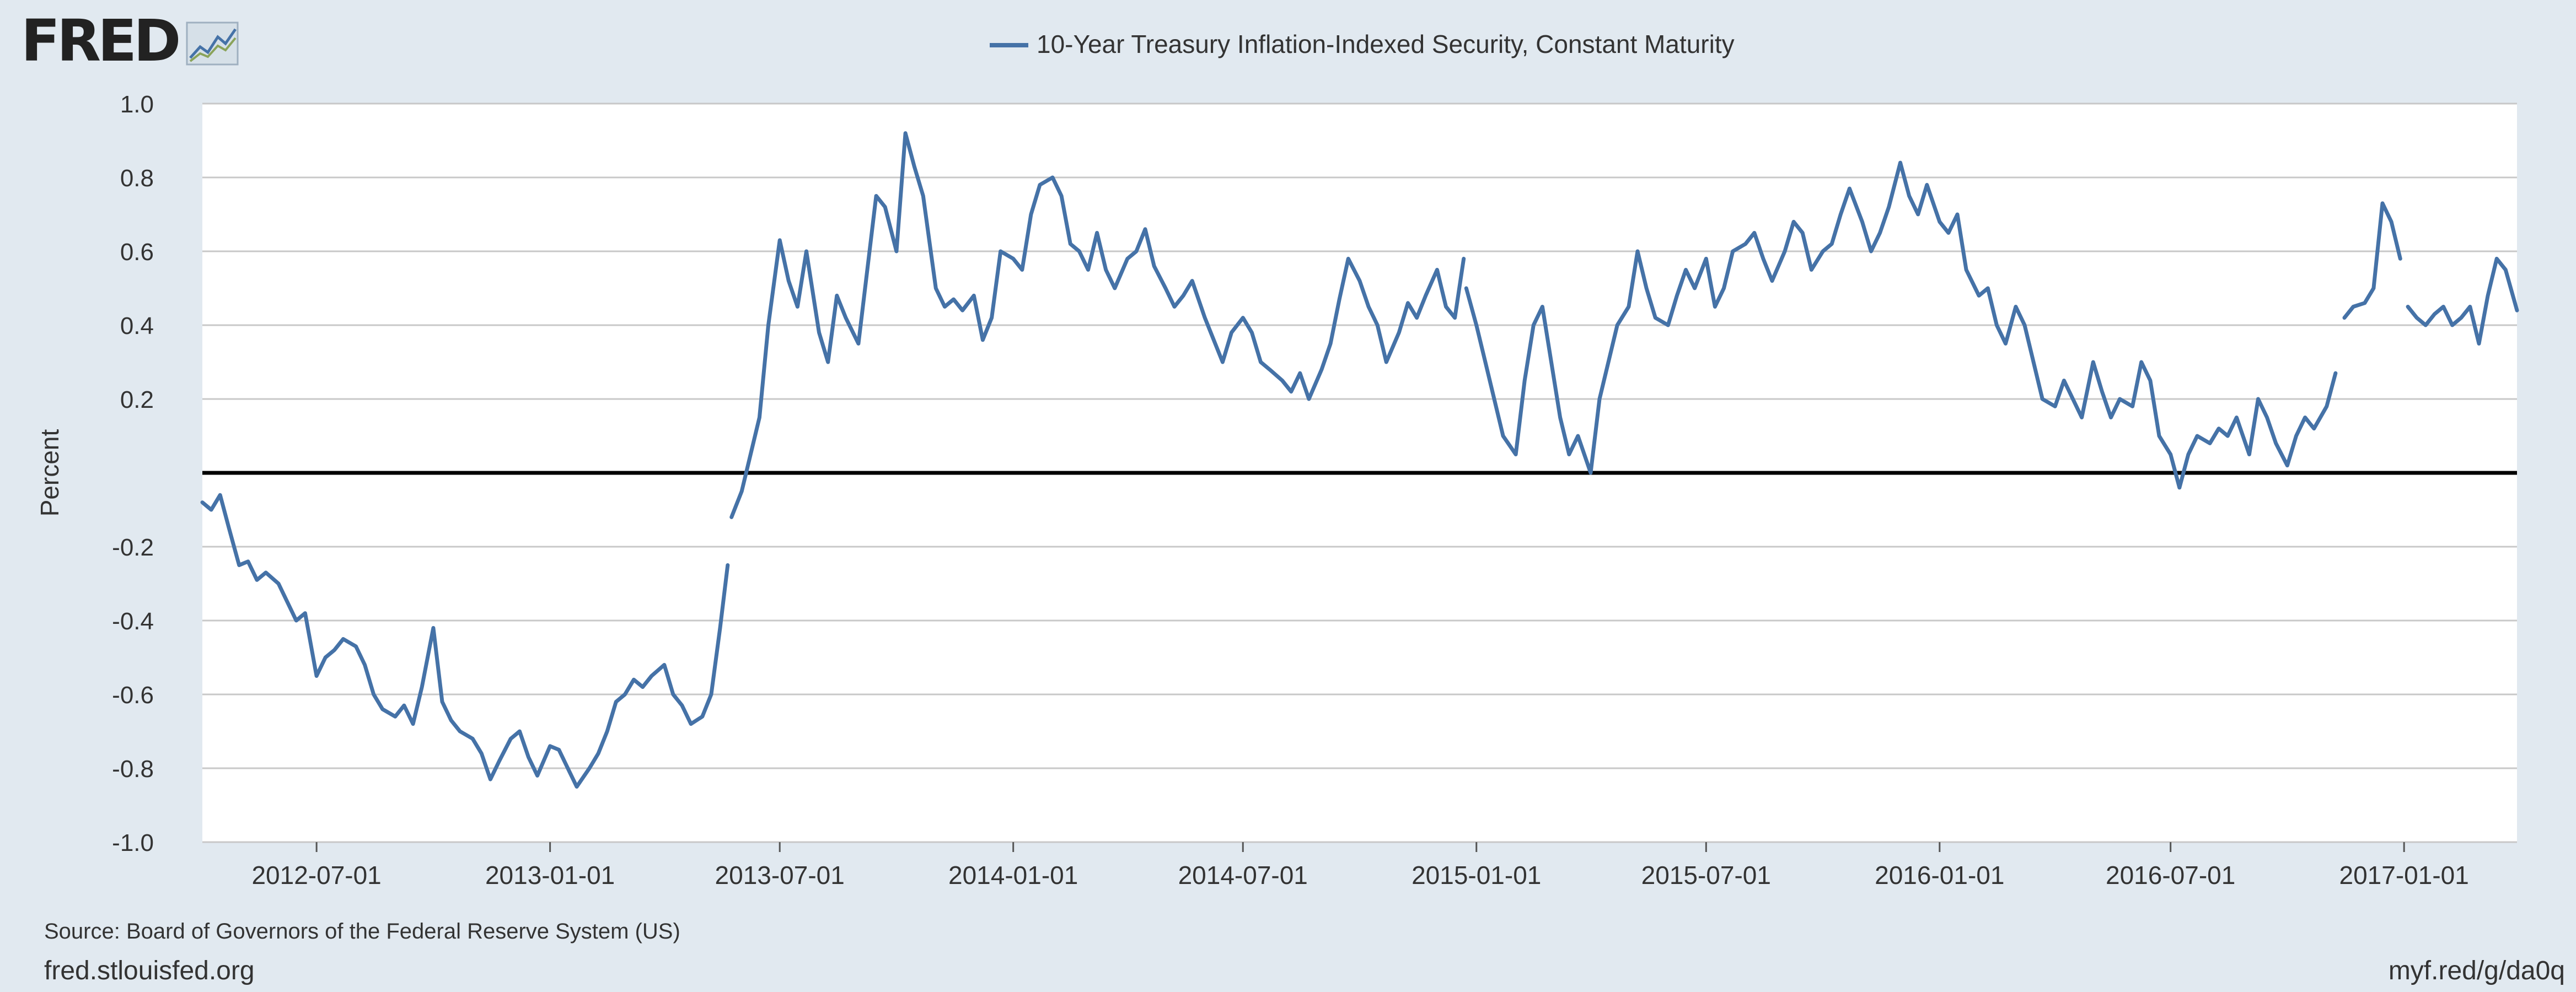  I want to click on y-tick-labels: 1.0 0.8 0.6 0.4 0.2 -0.2 -0.4 -0.6 -0.8 -1.0, so click(133, 473).